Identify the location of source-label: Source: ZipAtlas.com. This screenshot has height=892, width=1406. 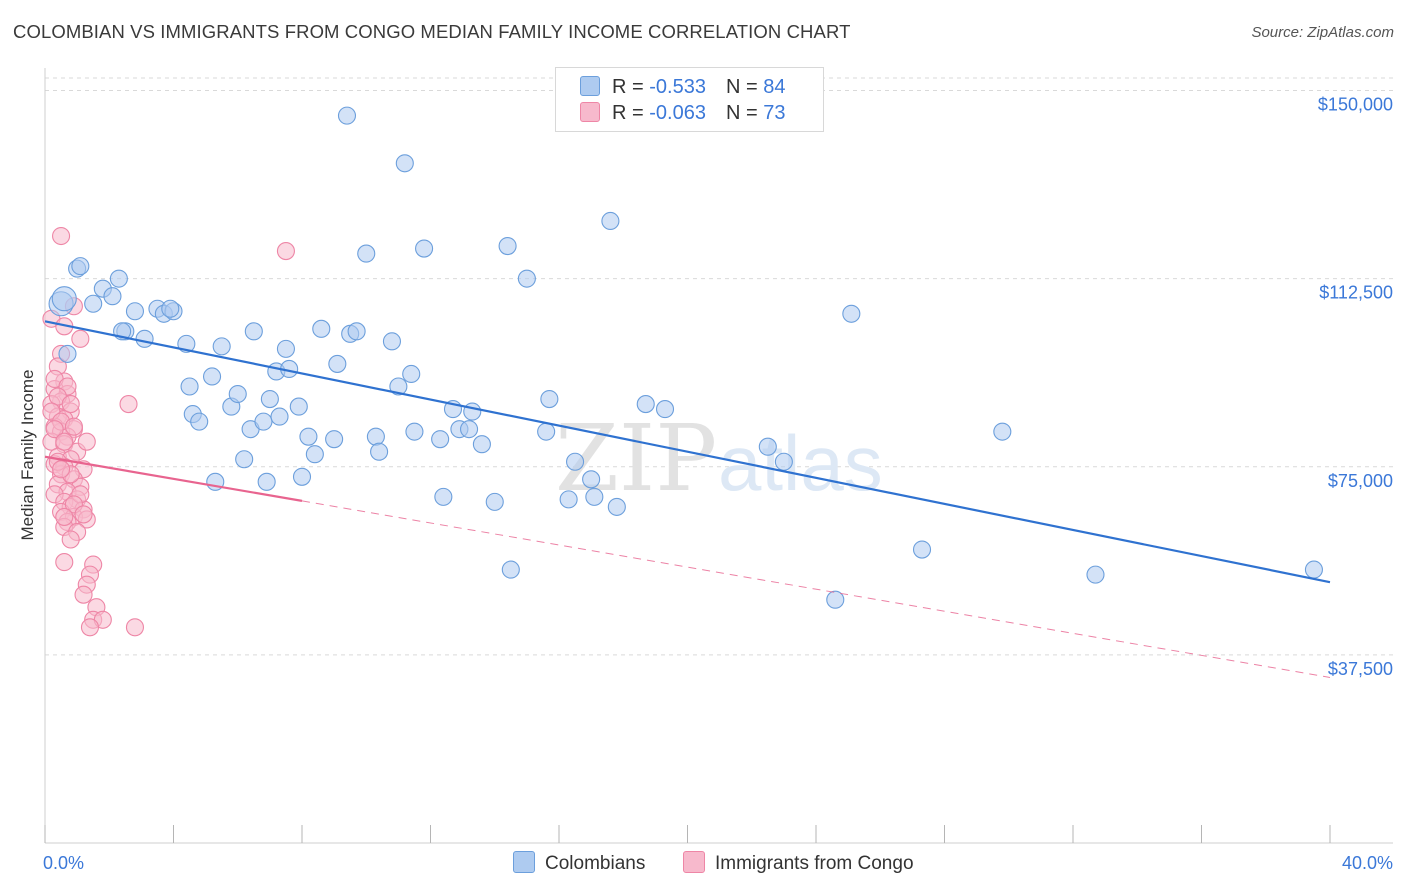
(1322, 32).